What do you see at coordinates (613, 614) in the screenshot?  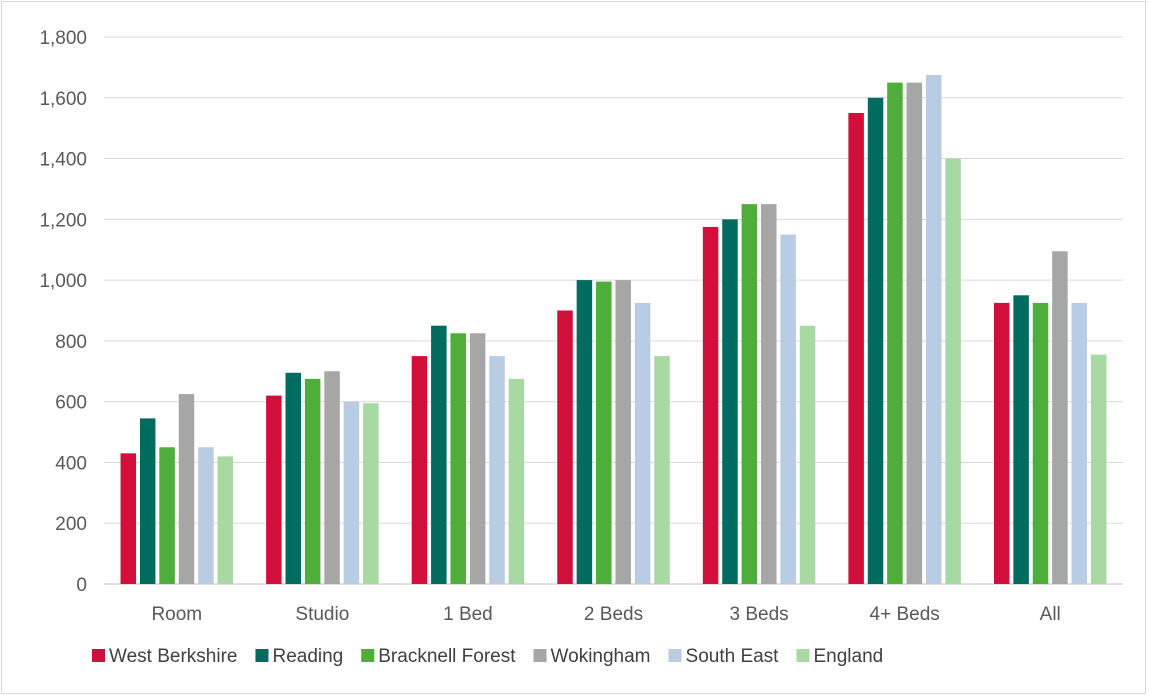 I see `x-tick-label: 2 Beds` at bounding box center [613, 614].